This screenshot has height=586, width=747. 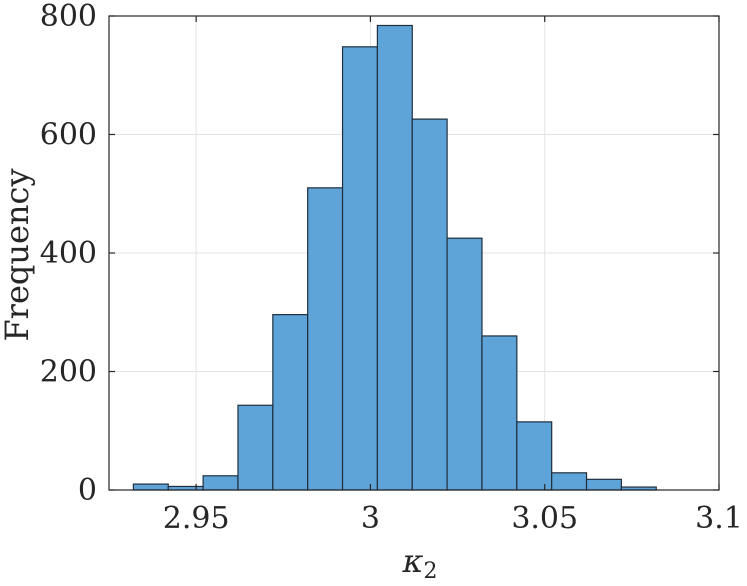 I want to click on x-tick-label: 3, so click(x=370, y=518).